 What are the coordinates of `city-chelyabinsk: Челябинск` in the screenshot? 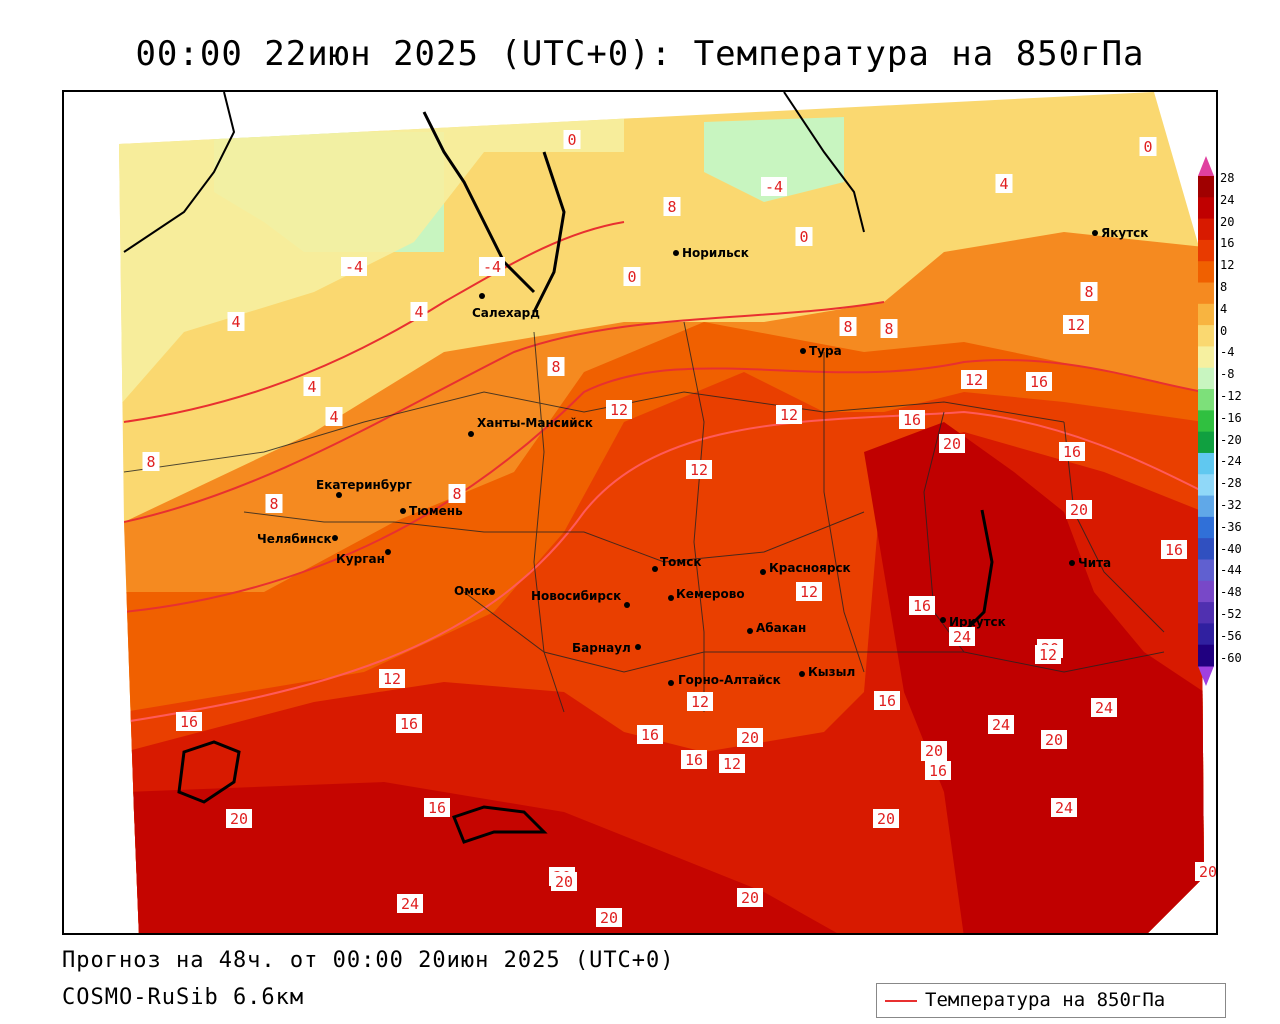 It's located at (297, 539).